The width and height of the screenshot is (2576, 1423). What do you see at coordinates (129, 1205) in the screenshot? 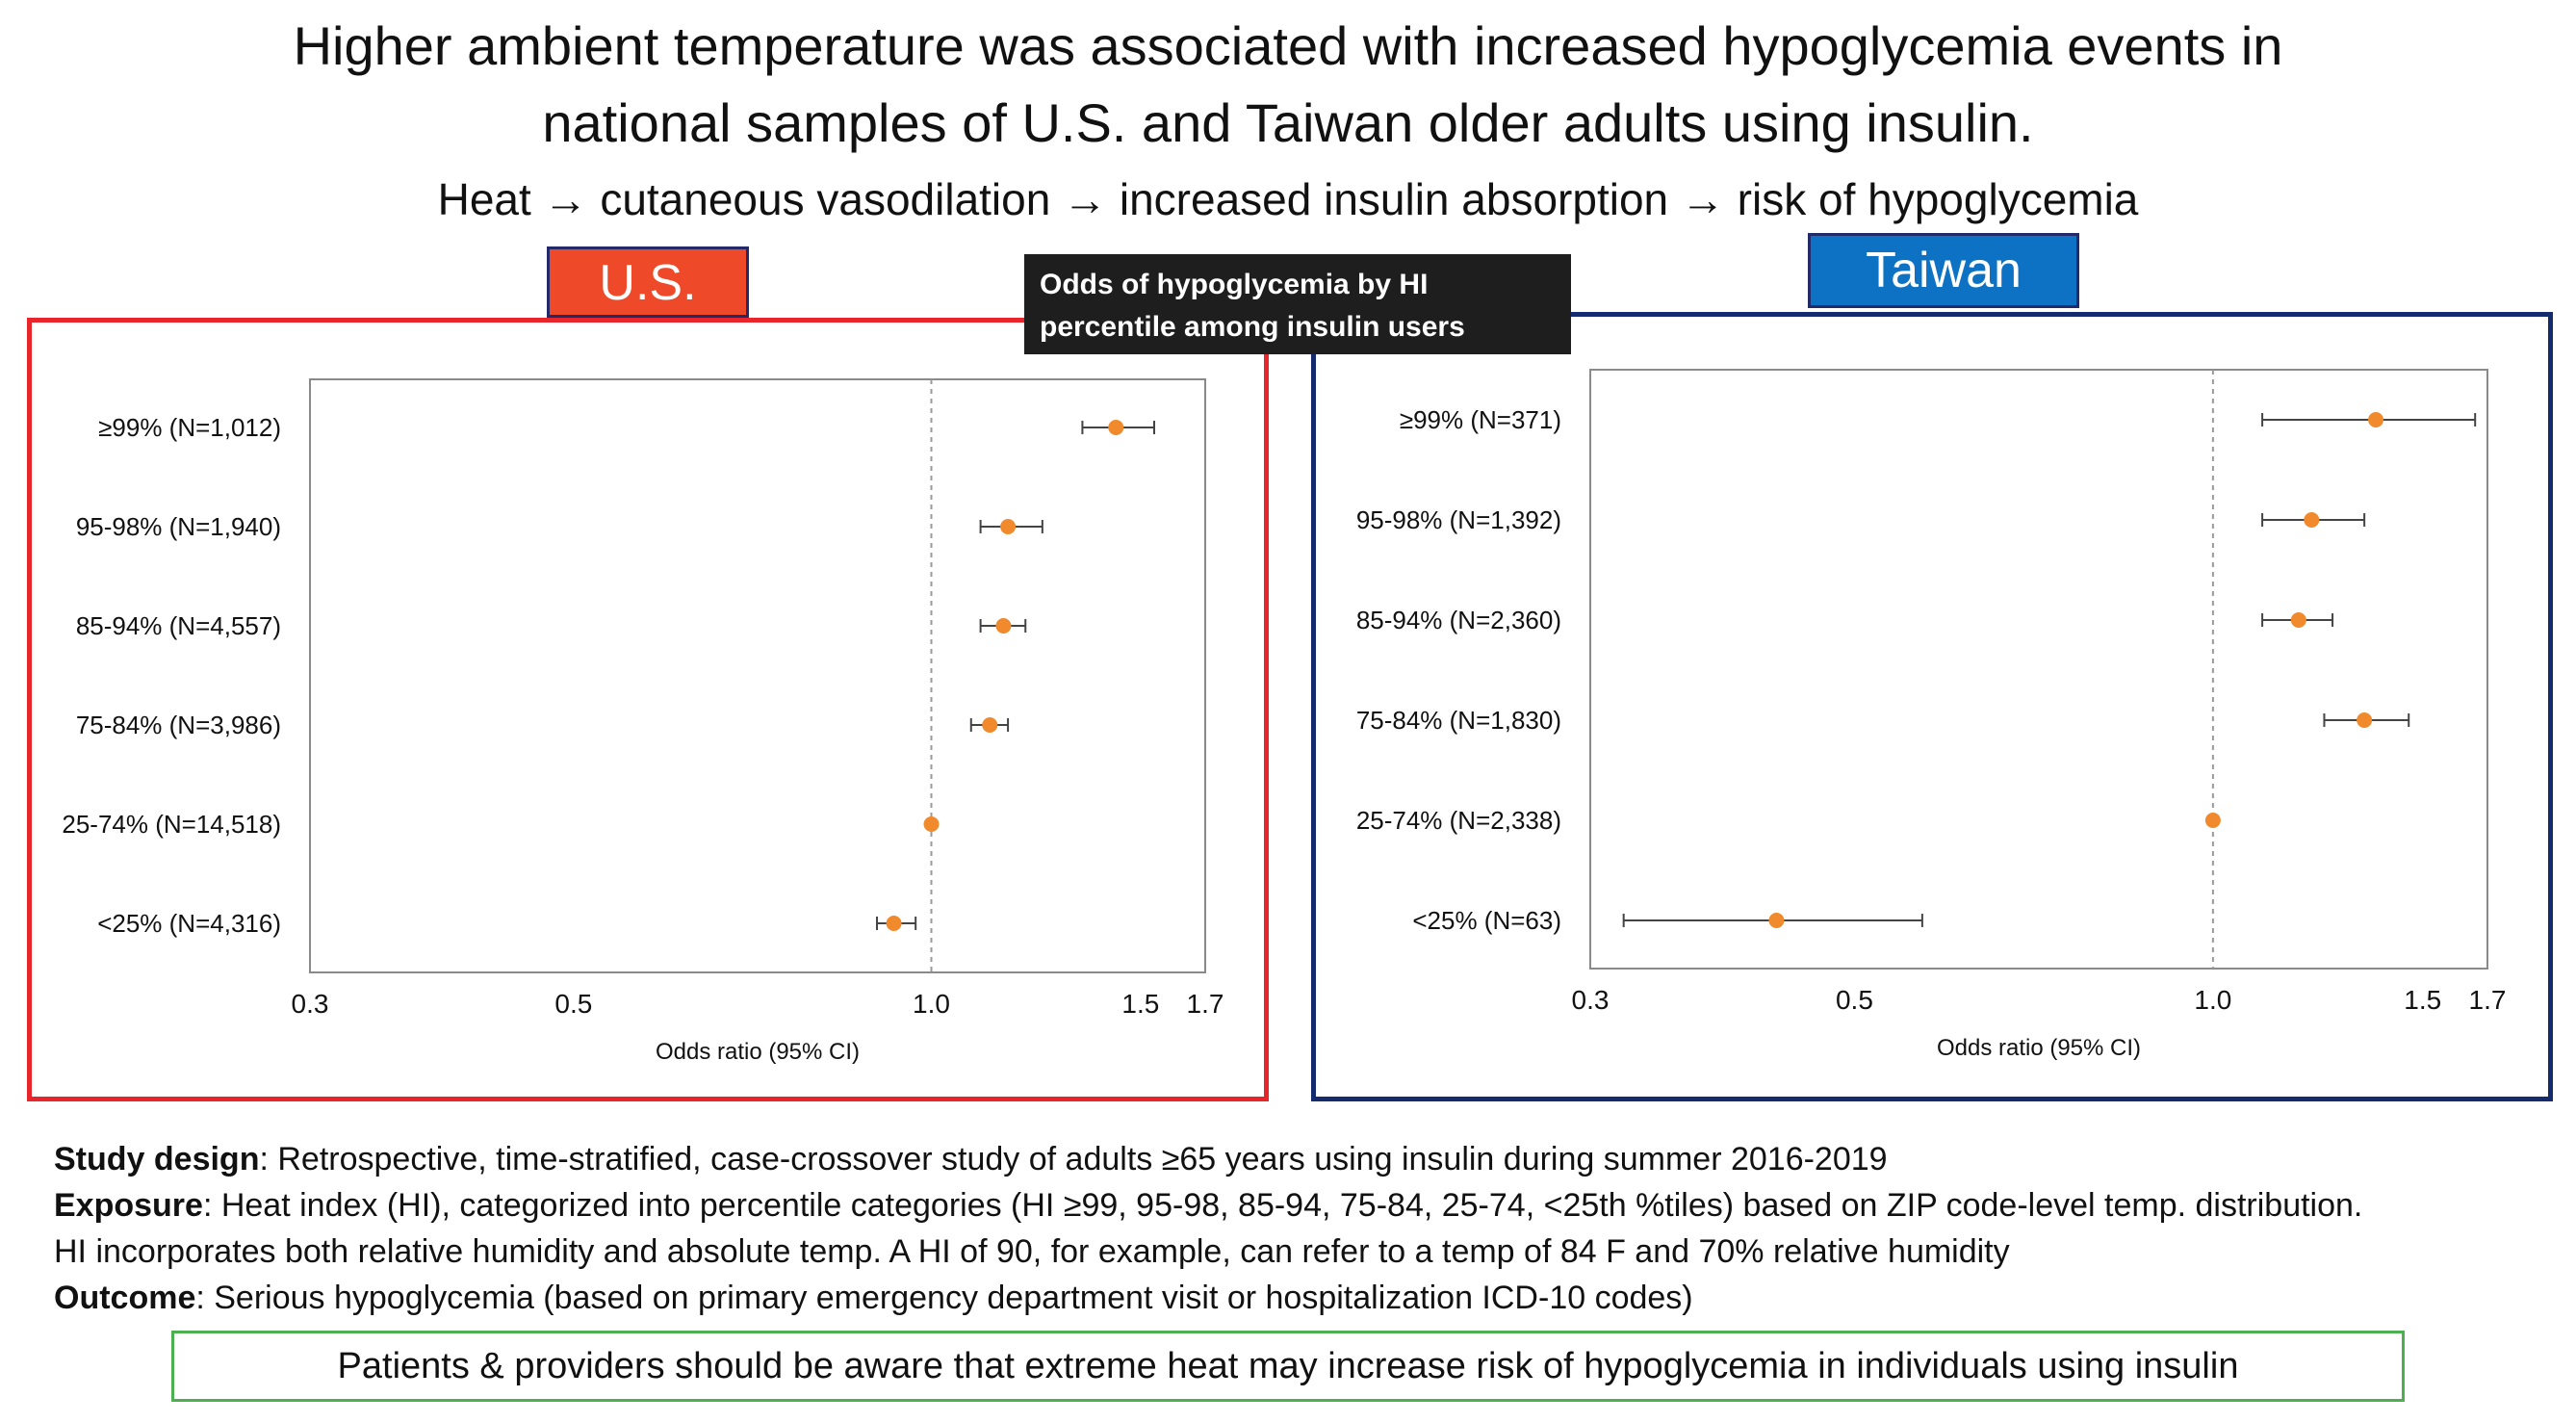
I see `exposure-label: Exposure` at bounding box center [129, 1205].